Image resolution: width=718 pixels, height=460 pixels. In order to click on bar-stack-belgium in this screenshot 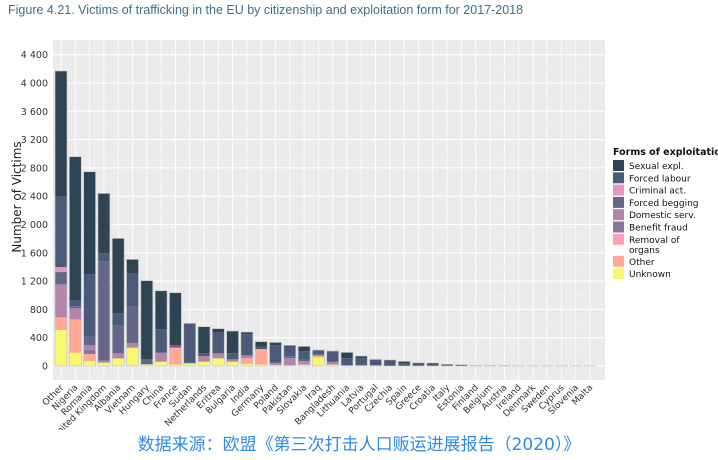, I will do `click(490, 365)`.